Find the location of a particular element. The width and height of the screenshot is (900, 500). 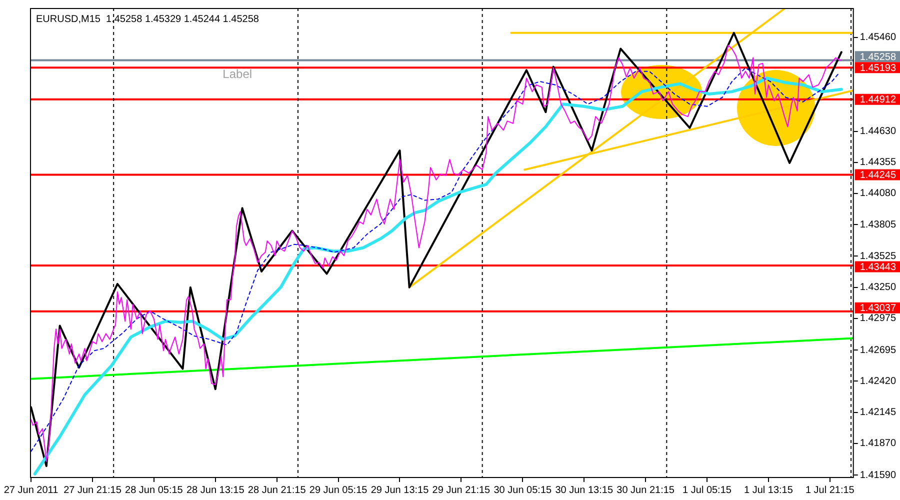

y-tick-label: 1.42695 is located at coordinates (878, 350).